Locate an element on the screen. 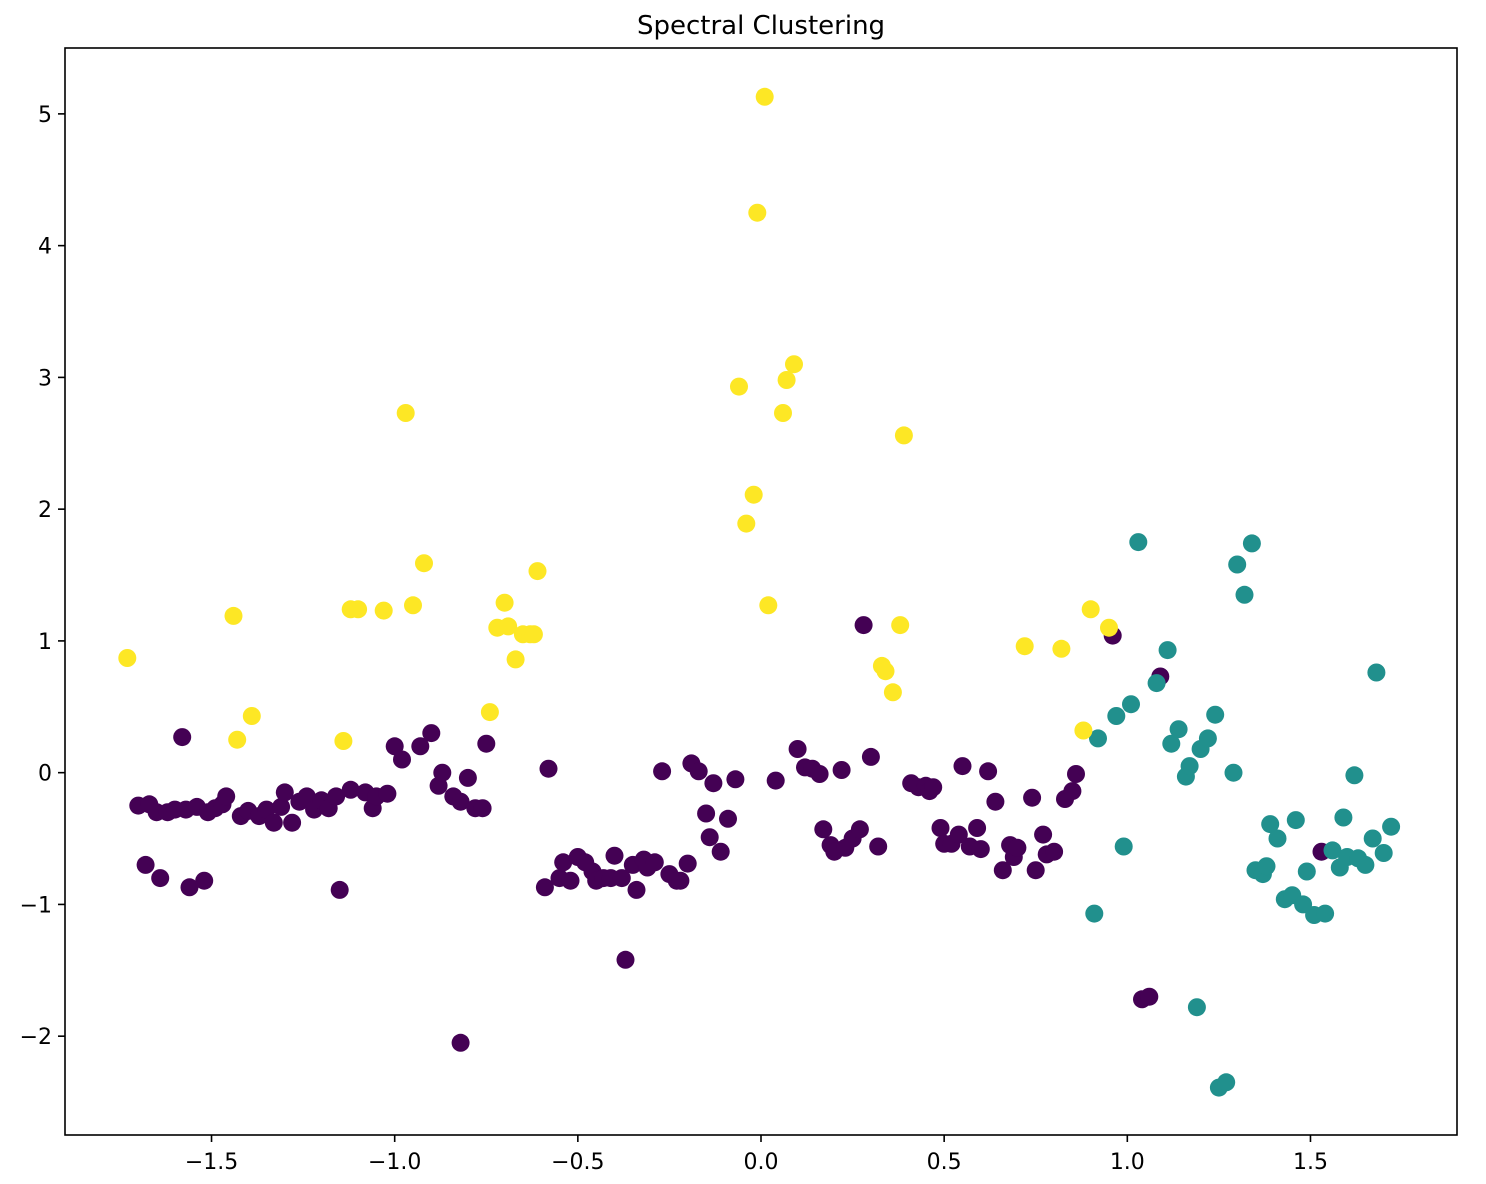  y-tick-label: 2 is located at coordinates (45, 510).